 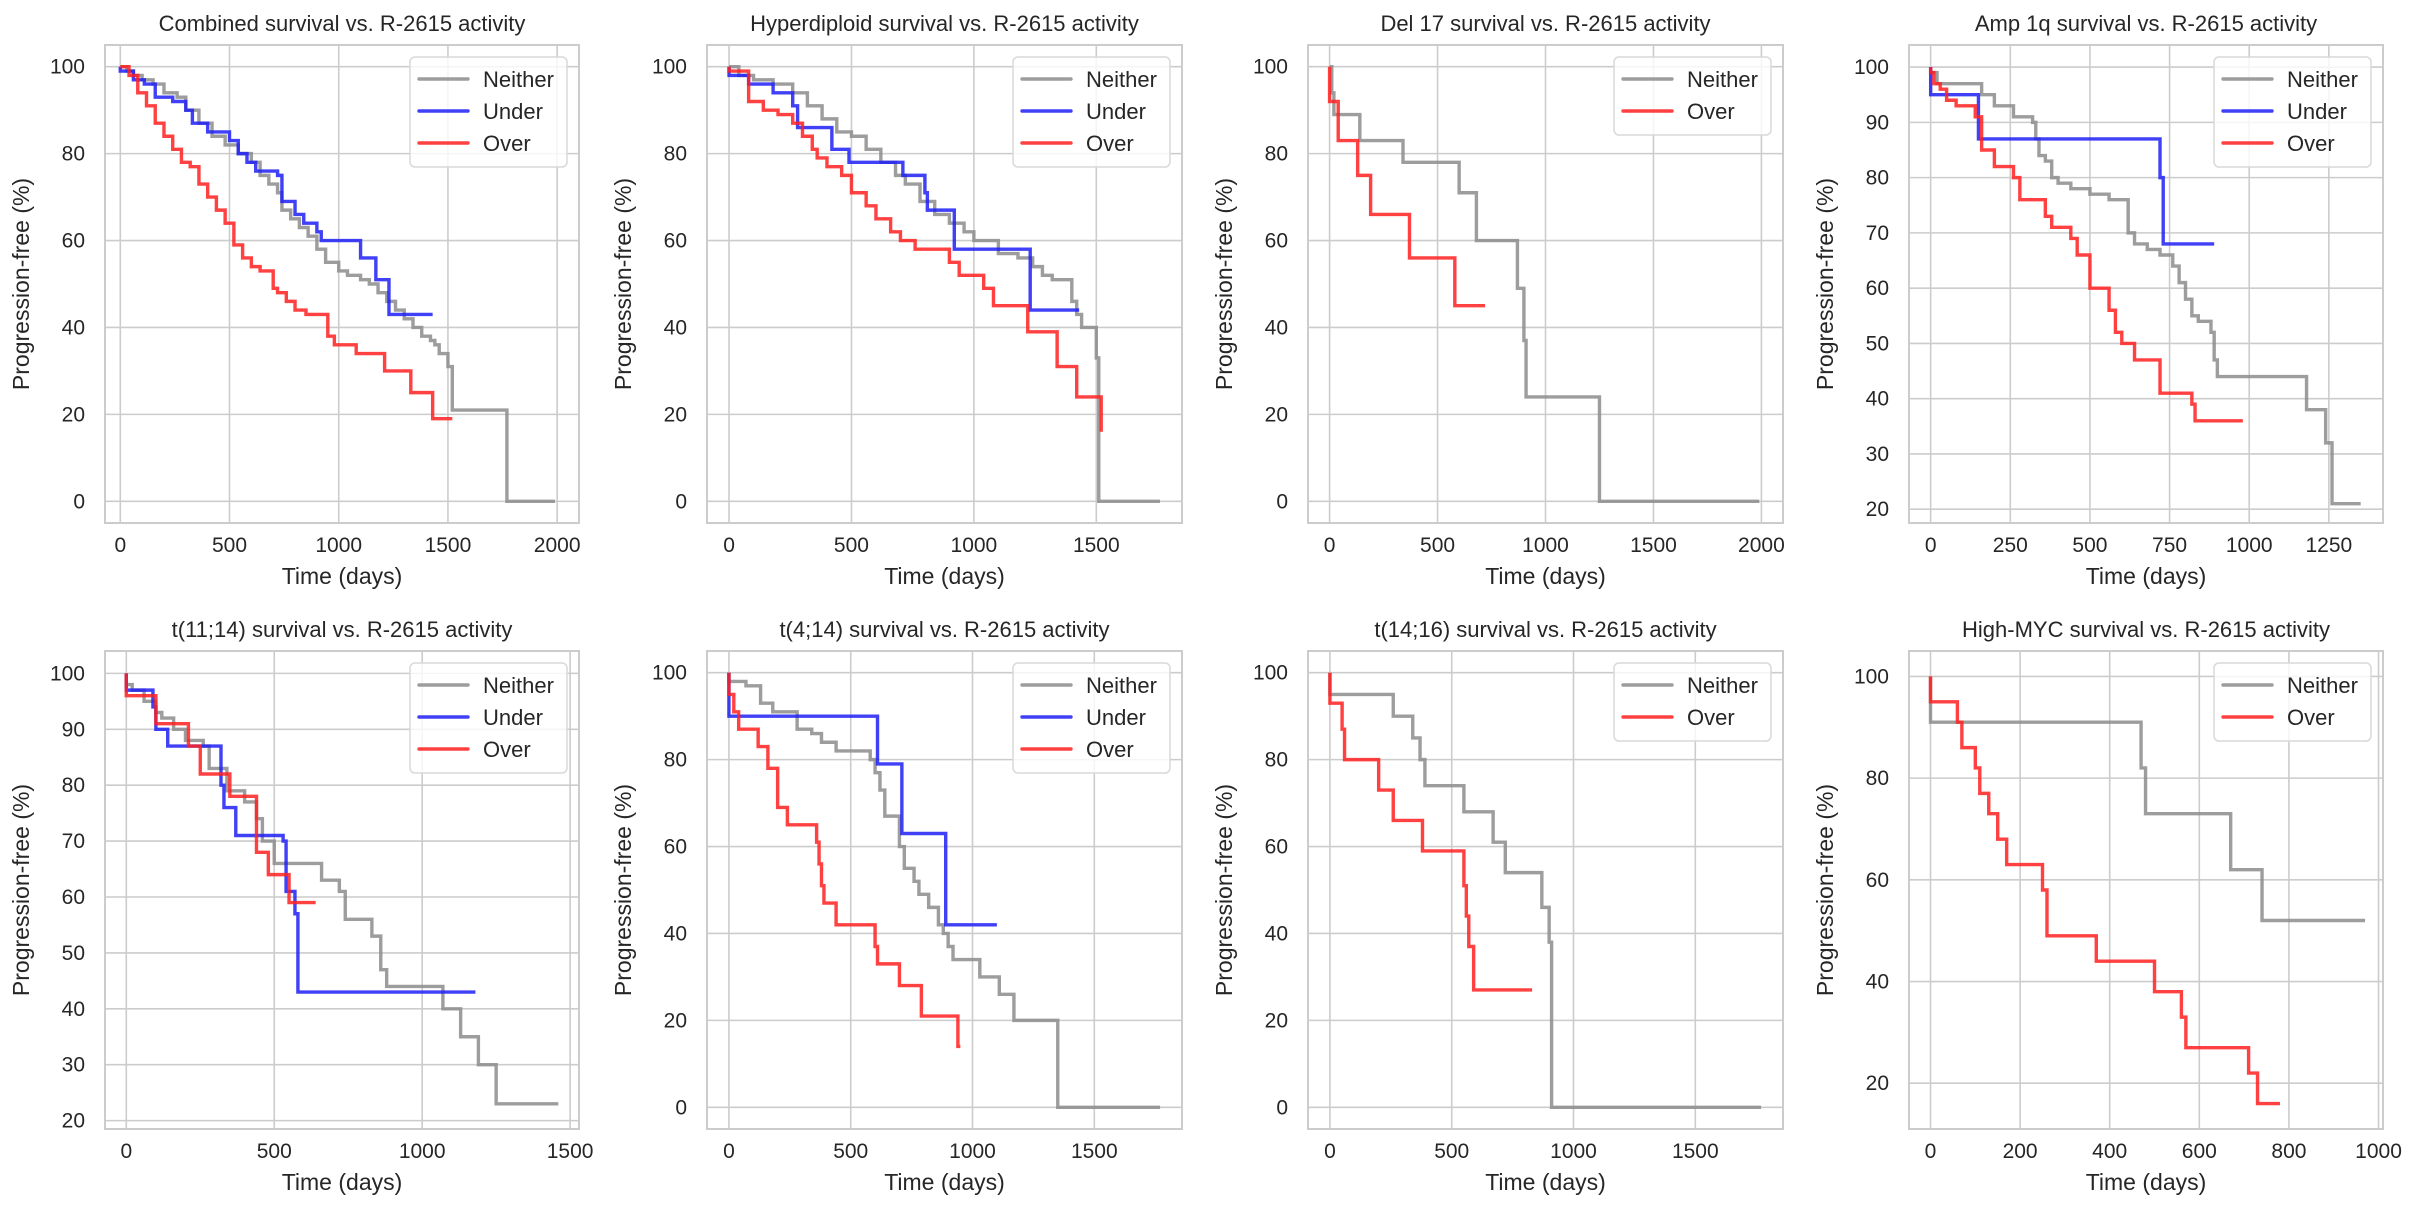 What do you see at coordinates (1083, 111) in the screenshot?
I see `legend-item-under: Under` at bounding box center [1083, 111].